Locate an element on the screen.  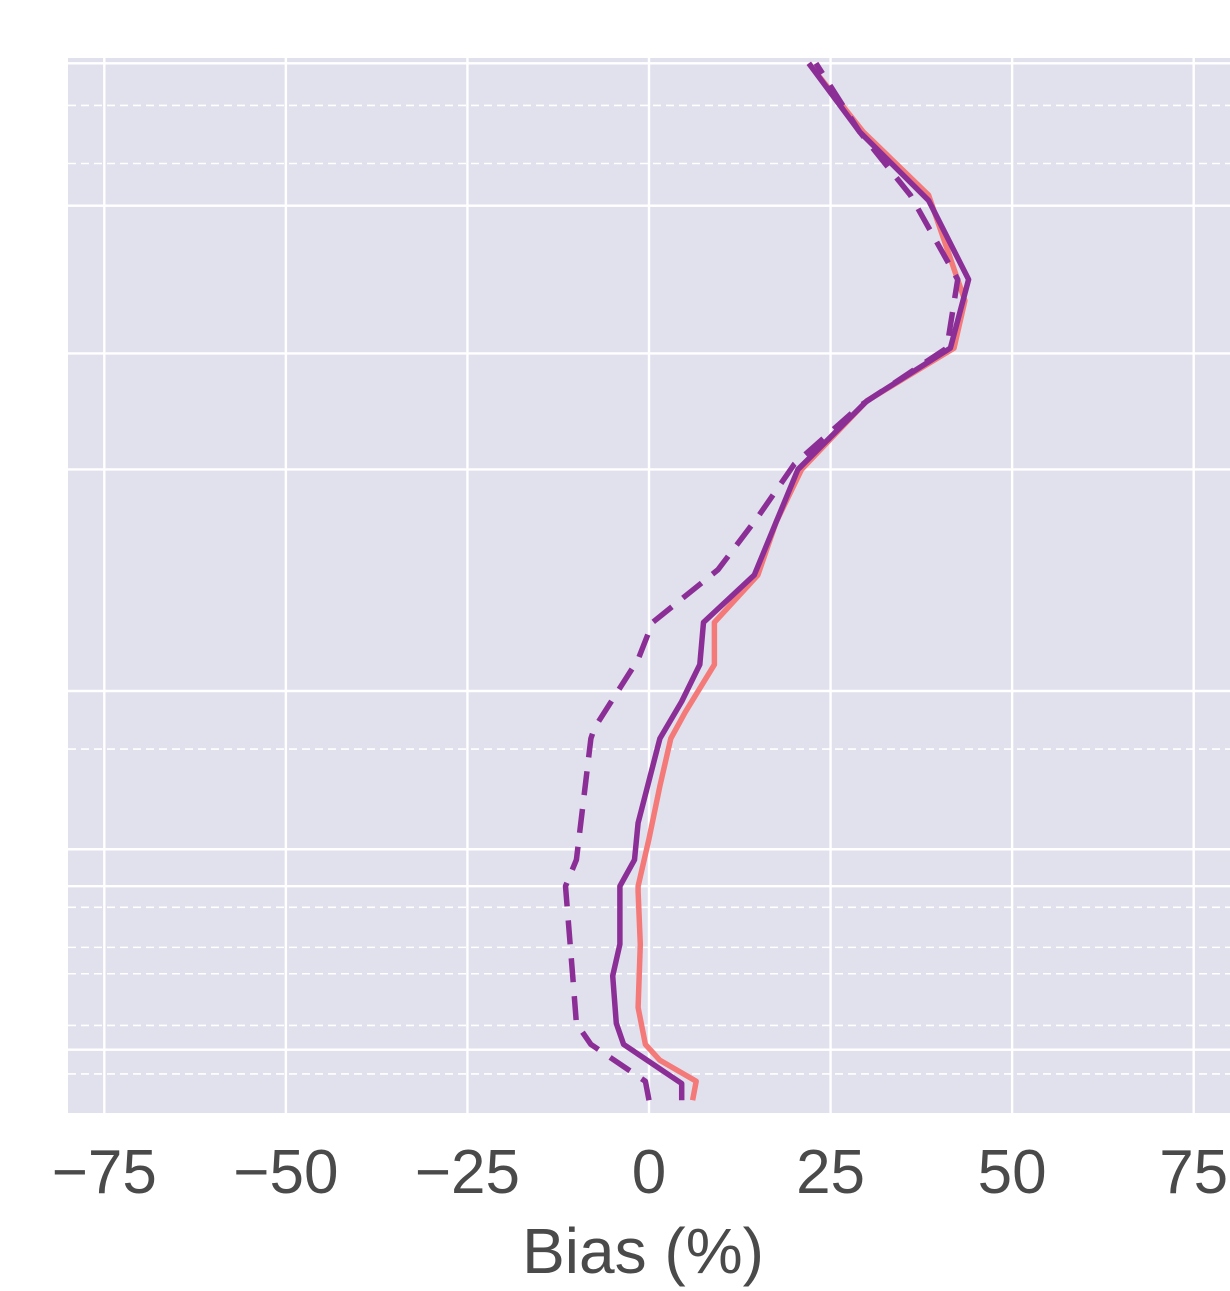
x-tick-labels: −75 −50 −25 0 25 50 75 is located at coordinates (640, 1172).